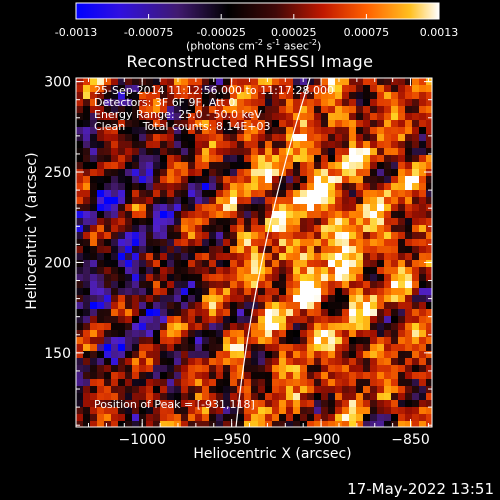  What do you see at coordinates (439, 32) in the screenshot?
I see `colorbar-tick-label: 0.0013` at bounding box center [439, 32].